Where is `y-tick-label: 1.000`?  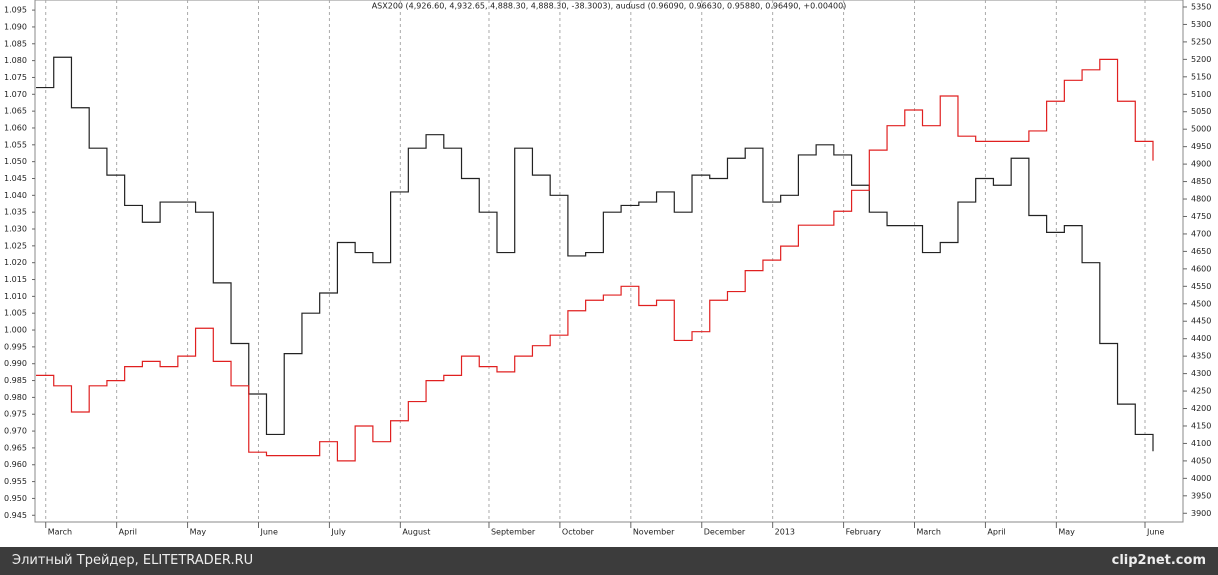 y-tick-label: 1.000 is located at coordinates (15, 330).